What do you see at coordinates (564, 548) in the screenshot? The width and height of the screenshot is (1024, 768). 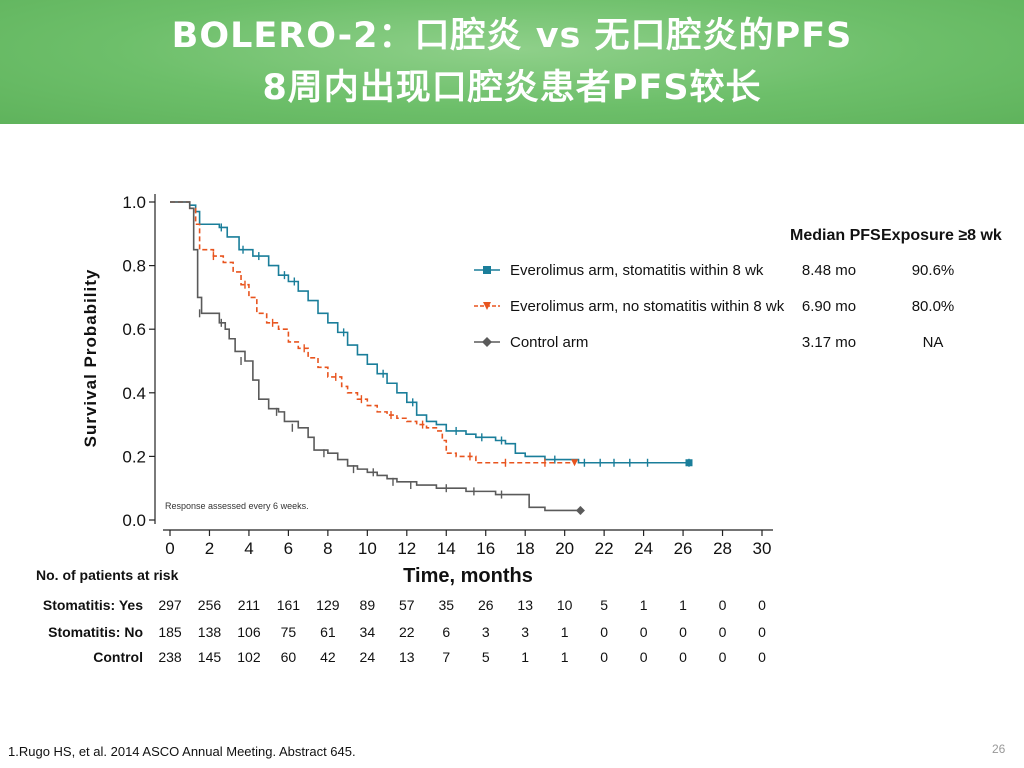 I see `x-tick-label: 20` at bounding box center [564, 548].